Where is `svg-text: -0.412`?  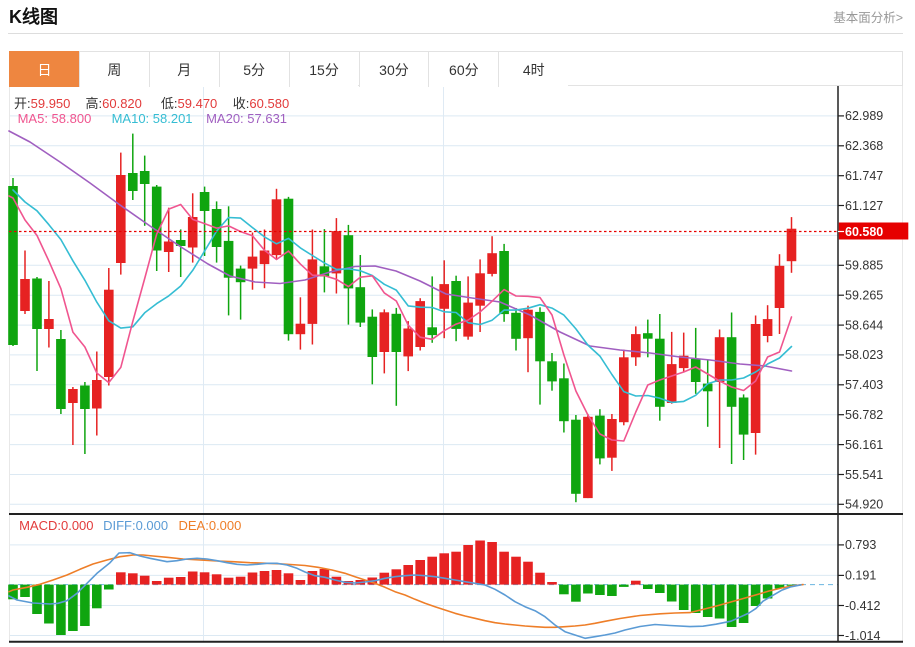 svg-text: -0.412 is located at coordinates (862, 606).